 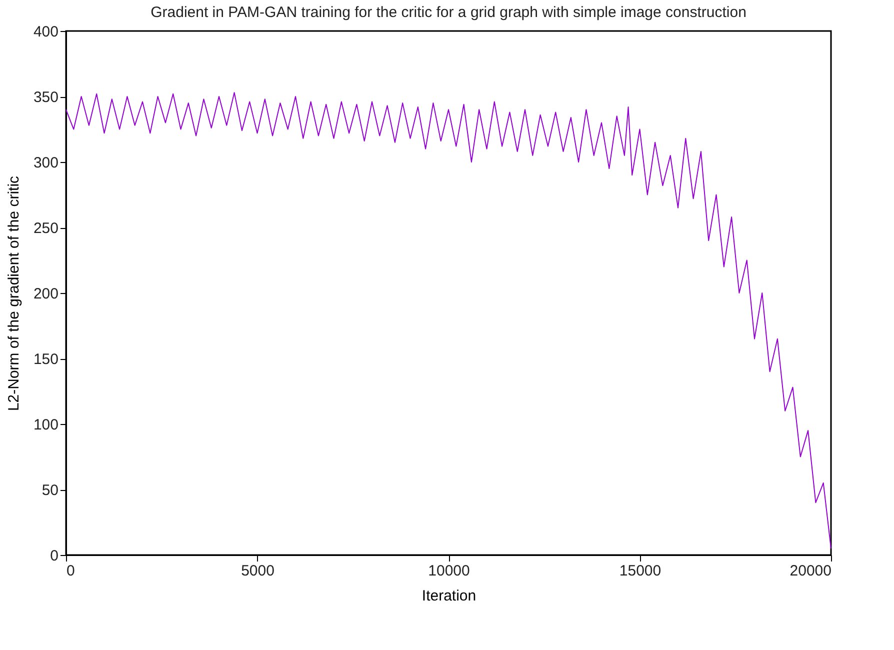 I want to click on x-tick-label: 10000, so click(x=449, y=571).